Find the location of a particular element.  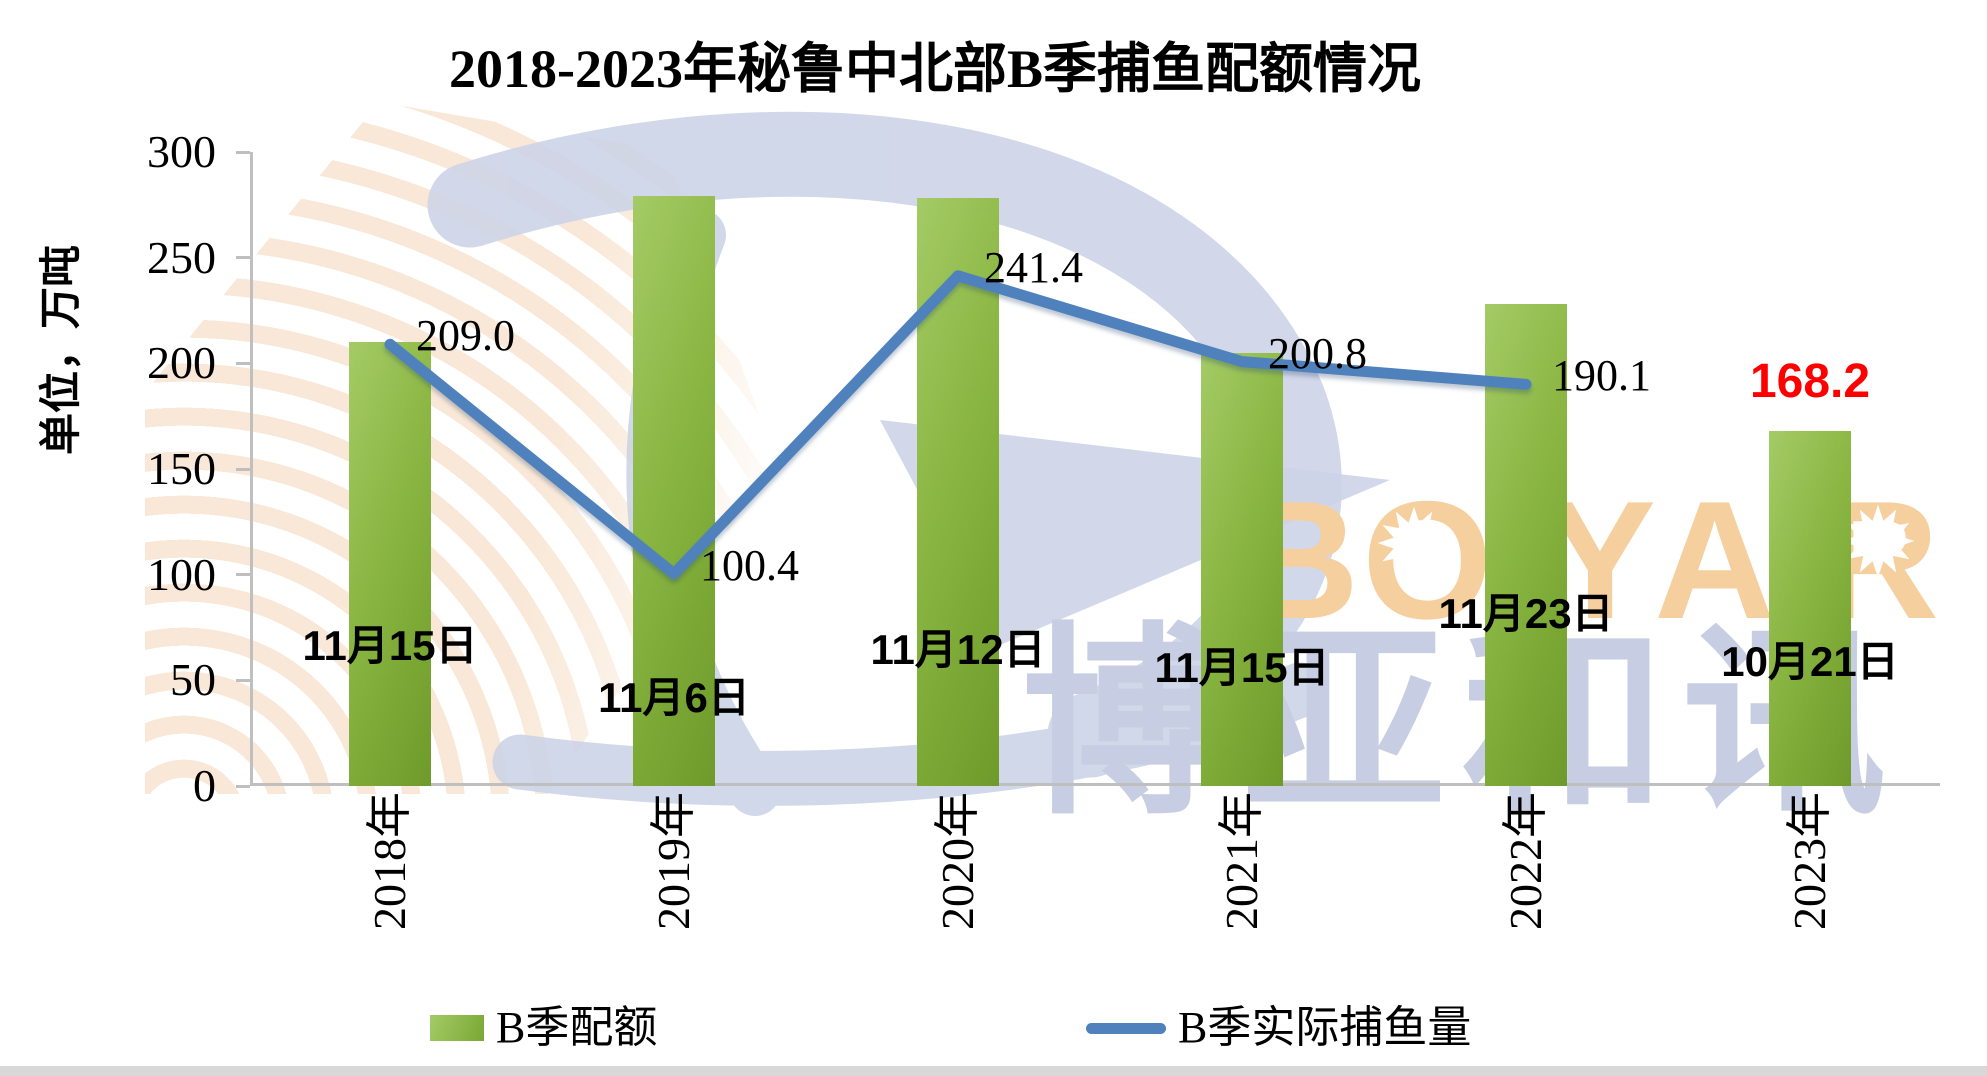

catch-point-label: 209.0 is located at coordinates (465, 336).